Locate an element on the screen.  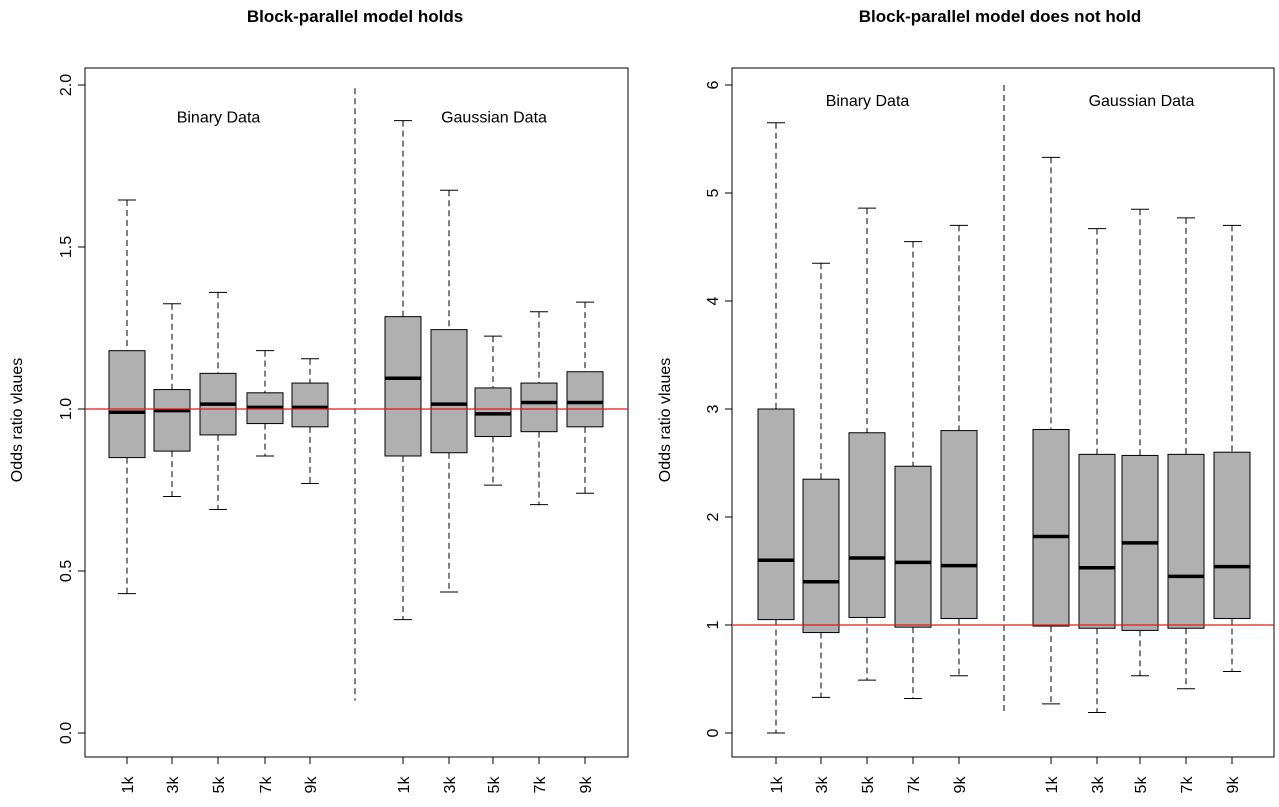
right-y-tick-label: 6 is located at coordinates (713, 84).